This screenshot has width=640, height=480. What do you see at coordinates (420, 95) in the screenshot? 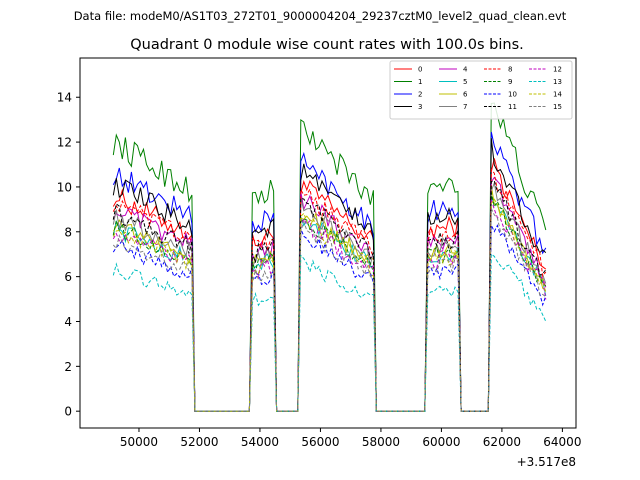
I see `legend-label: 2` at bounding box center [420, 95].